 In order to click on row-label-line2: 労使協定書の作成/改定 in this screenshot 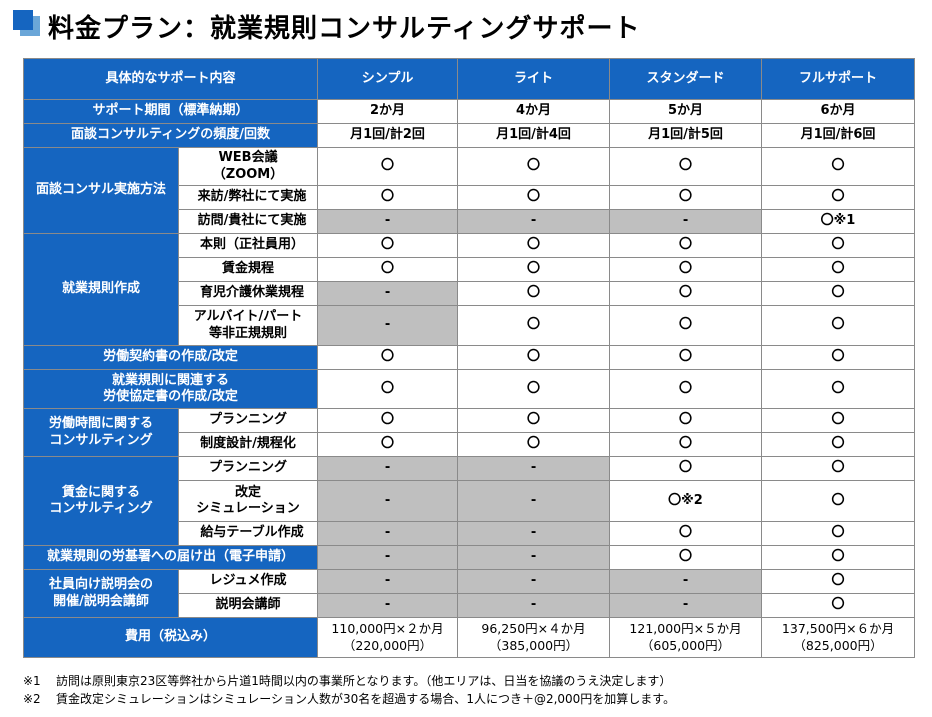, I will do `click(170, 396)`.